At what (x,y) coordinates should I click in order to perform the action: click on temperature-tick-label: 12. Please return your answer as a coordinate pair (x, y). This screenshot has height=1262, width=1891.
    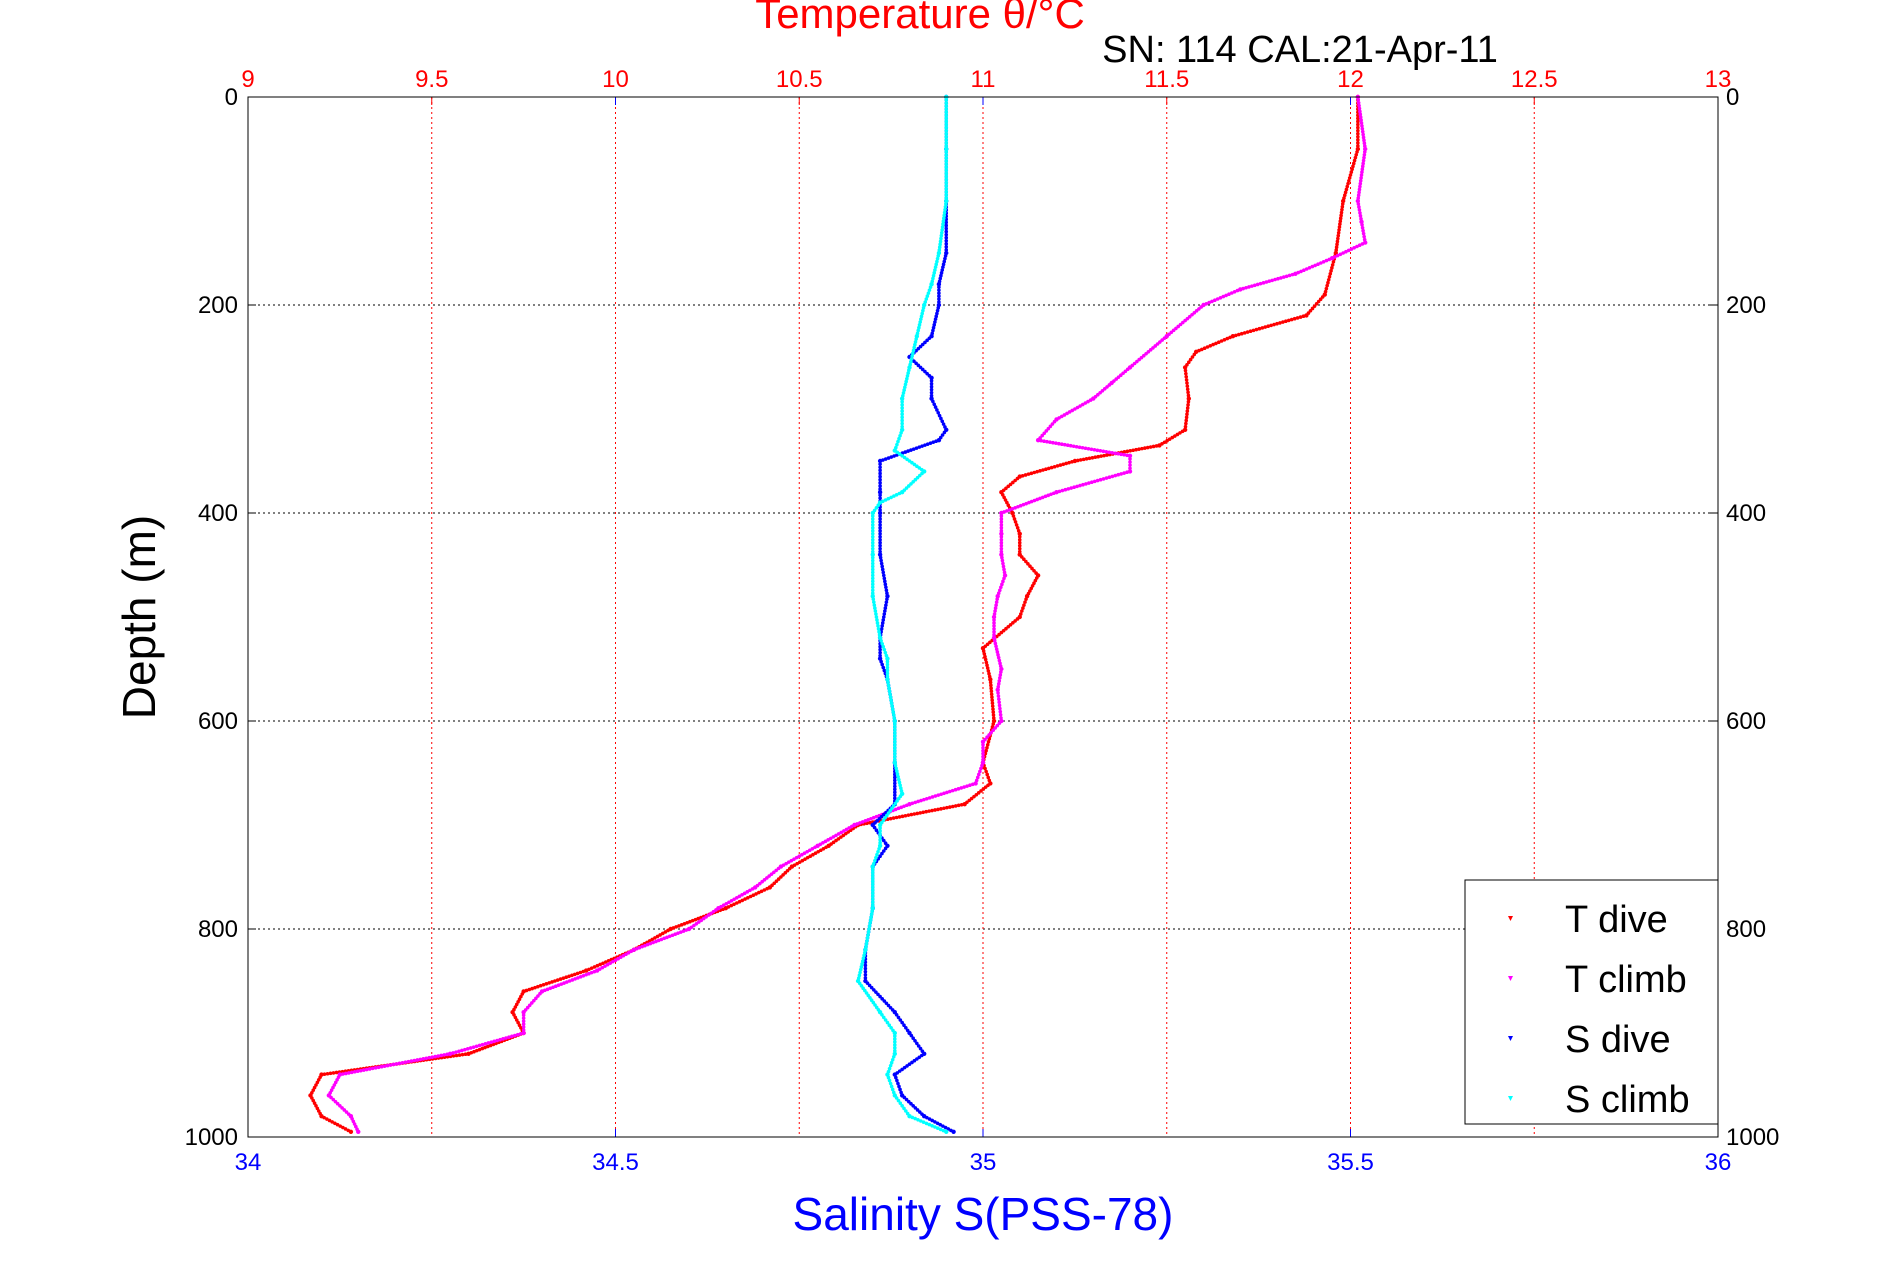
    Looking at the image, I should click on (1350, 79).